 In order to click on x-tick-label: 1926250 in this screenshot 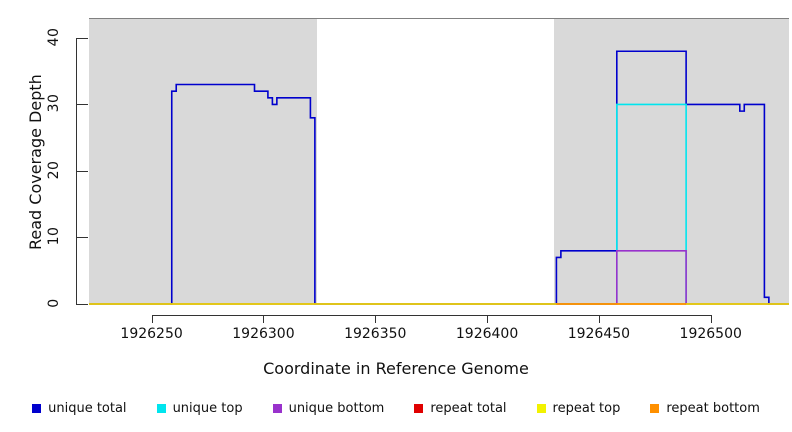, I will do `click(151, 334)`.